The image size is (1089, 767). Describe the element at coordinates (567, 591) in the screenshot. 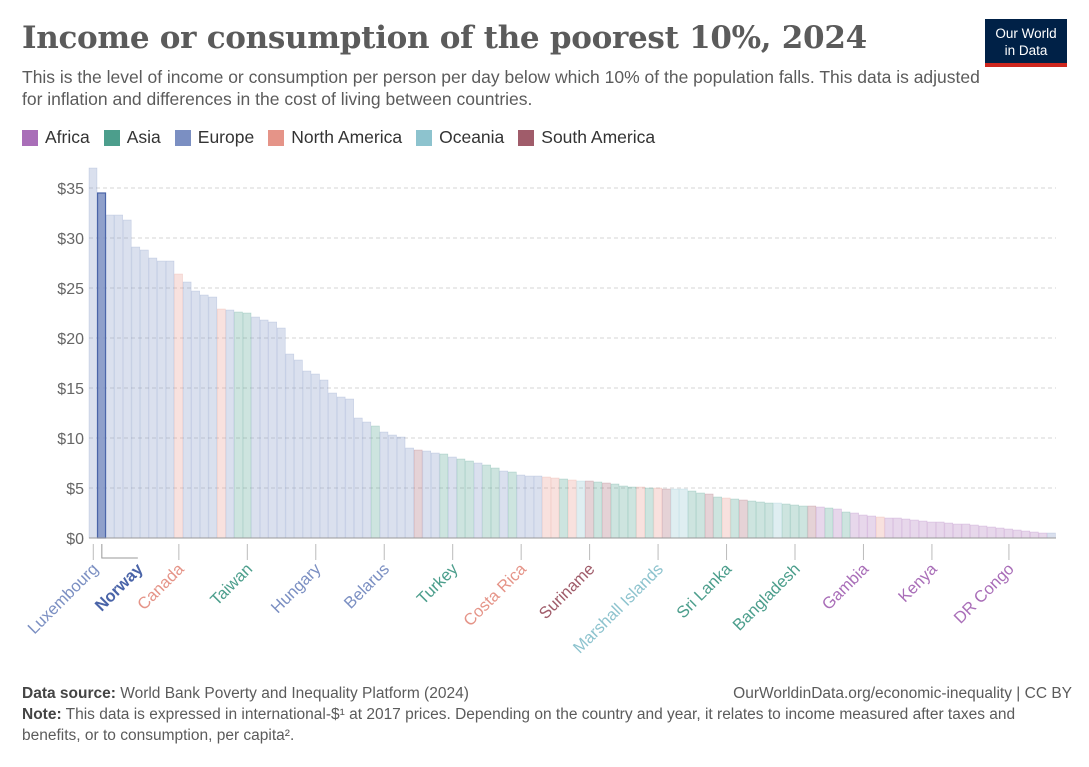

I see `x-label-suriname: Suriname` at that location.